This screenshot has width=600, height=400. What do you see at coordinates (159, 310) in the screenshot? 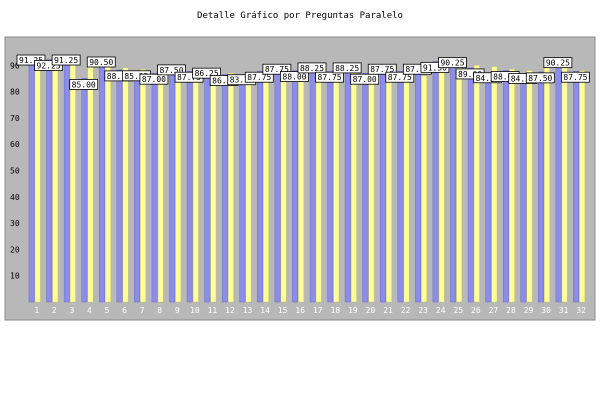
I see `x-tick-label: 8` at bounding box center [159, 310].